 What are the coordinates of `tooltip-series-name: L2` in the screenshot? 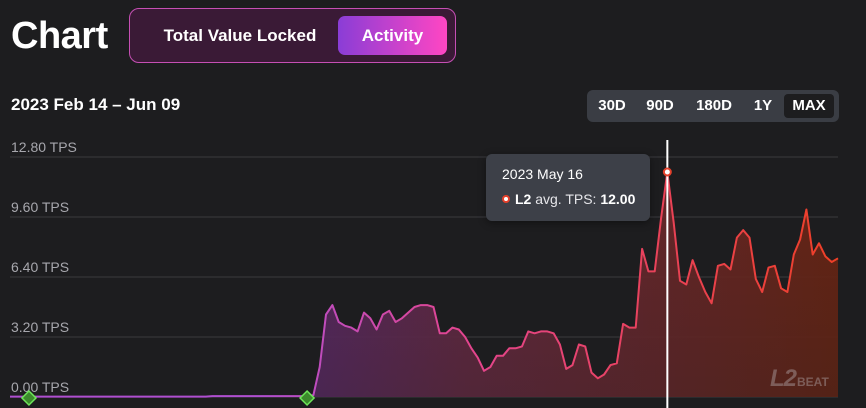 It's located at (523, 199).